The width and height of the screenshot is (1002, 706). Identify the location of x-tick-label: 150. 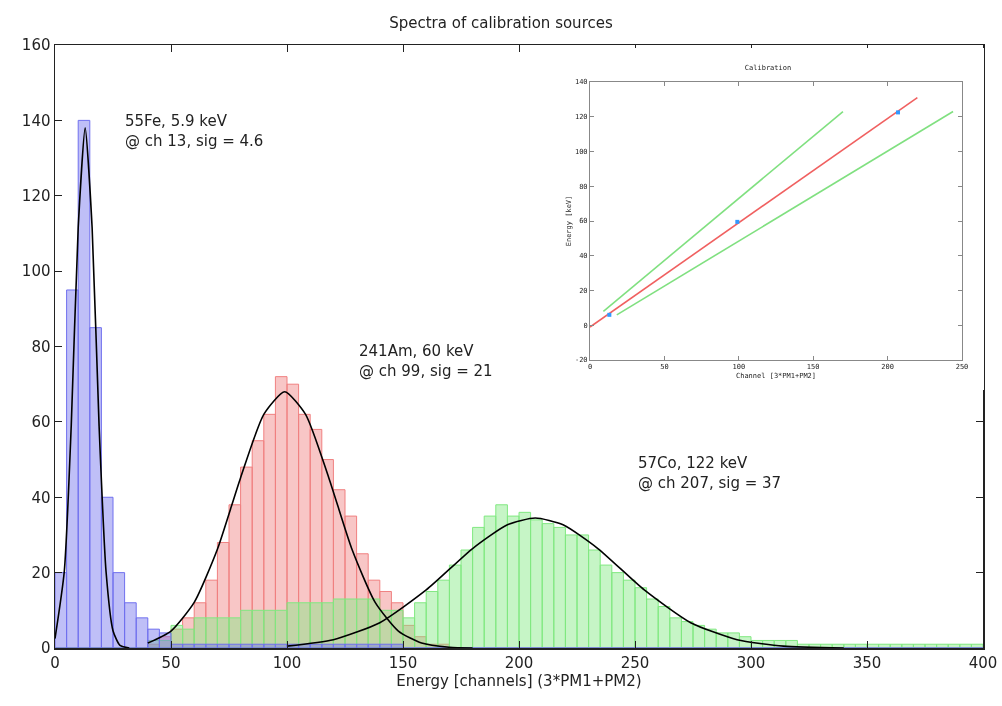
(403, 662).